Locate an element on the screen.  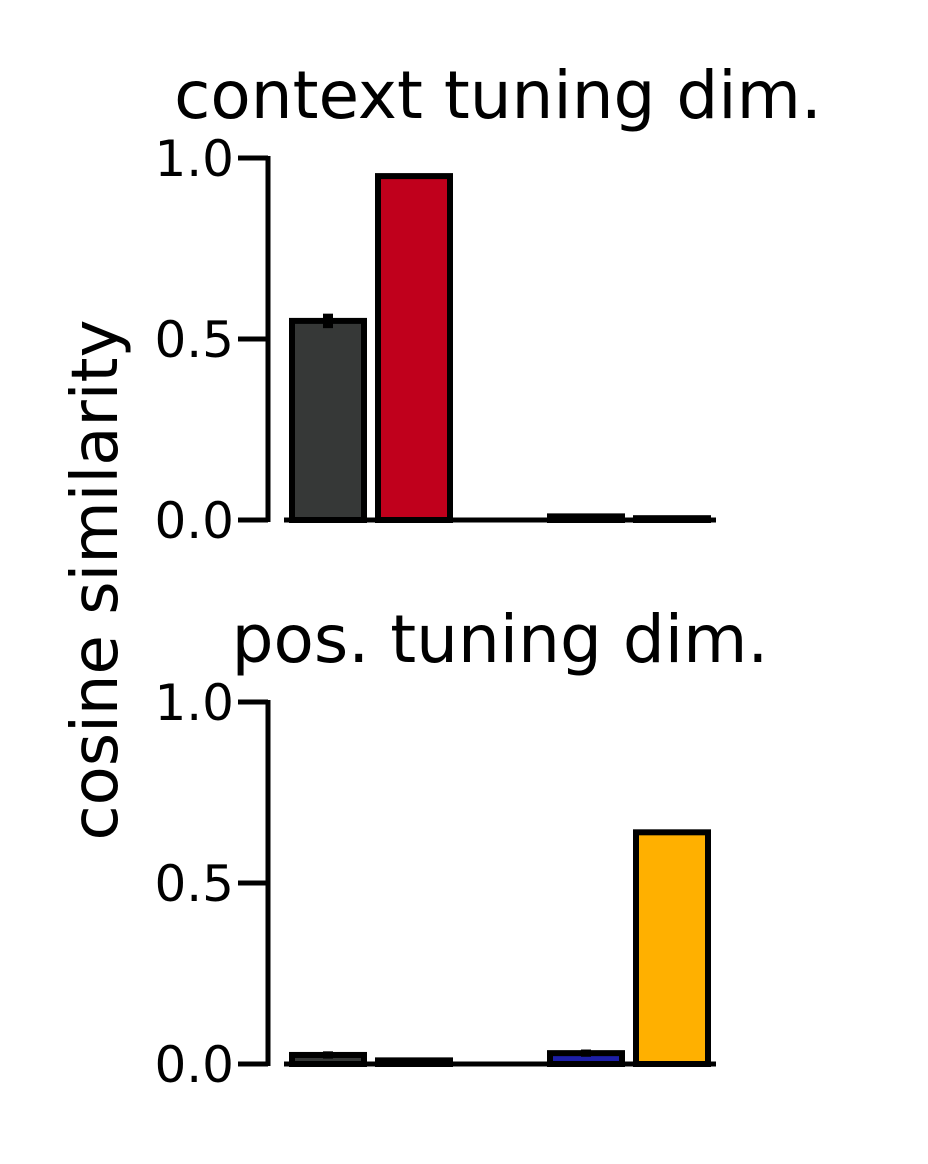
chart-title: pos. tuning dim. is located at coordinates (500, 639).